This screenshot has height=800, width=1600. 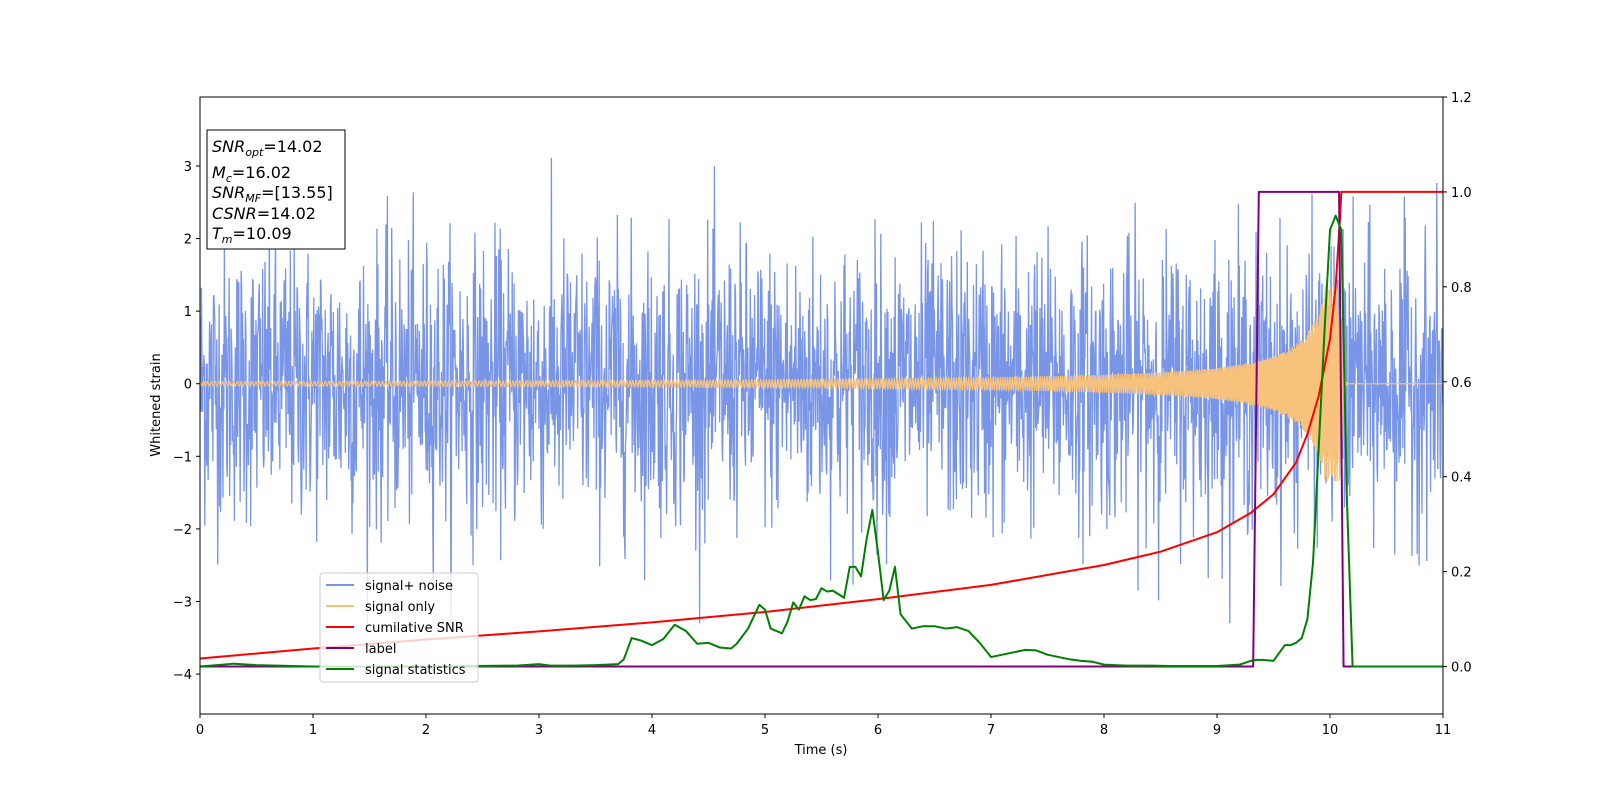 I want to click on y-left-tick-label: 2, so click(x=188, y=240).